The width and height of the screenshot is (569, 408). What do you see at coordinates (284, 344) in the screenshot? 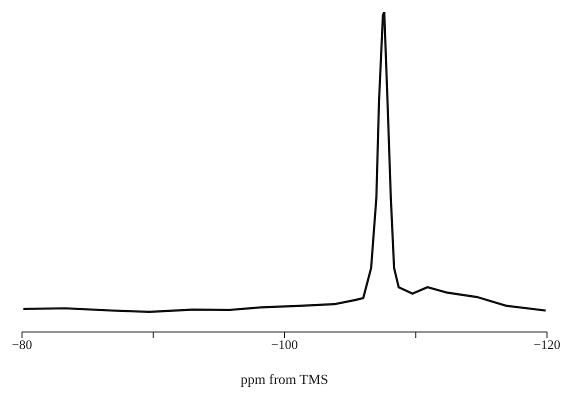
I see `x-tick-label: −100` at bounding box center [284, 344].